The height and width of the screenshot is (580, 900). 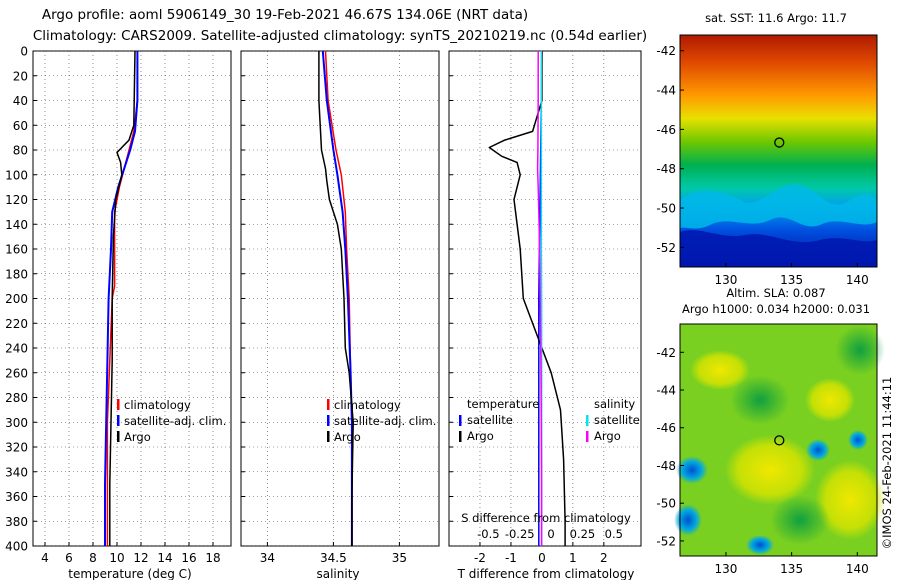 I want to click on difference-series, so click(x=527, y=298).